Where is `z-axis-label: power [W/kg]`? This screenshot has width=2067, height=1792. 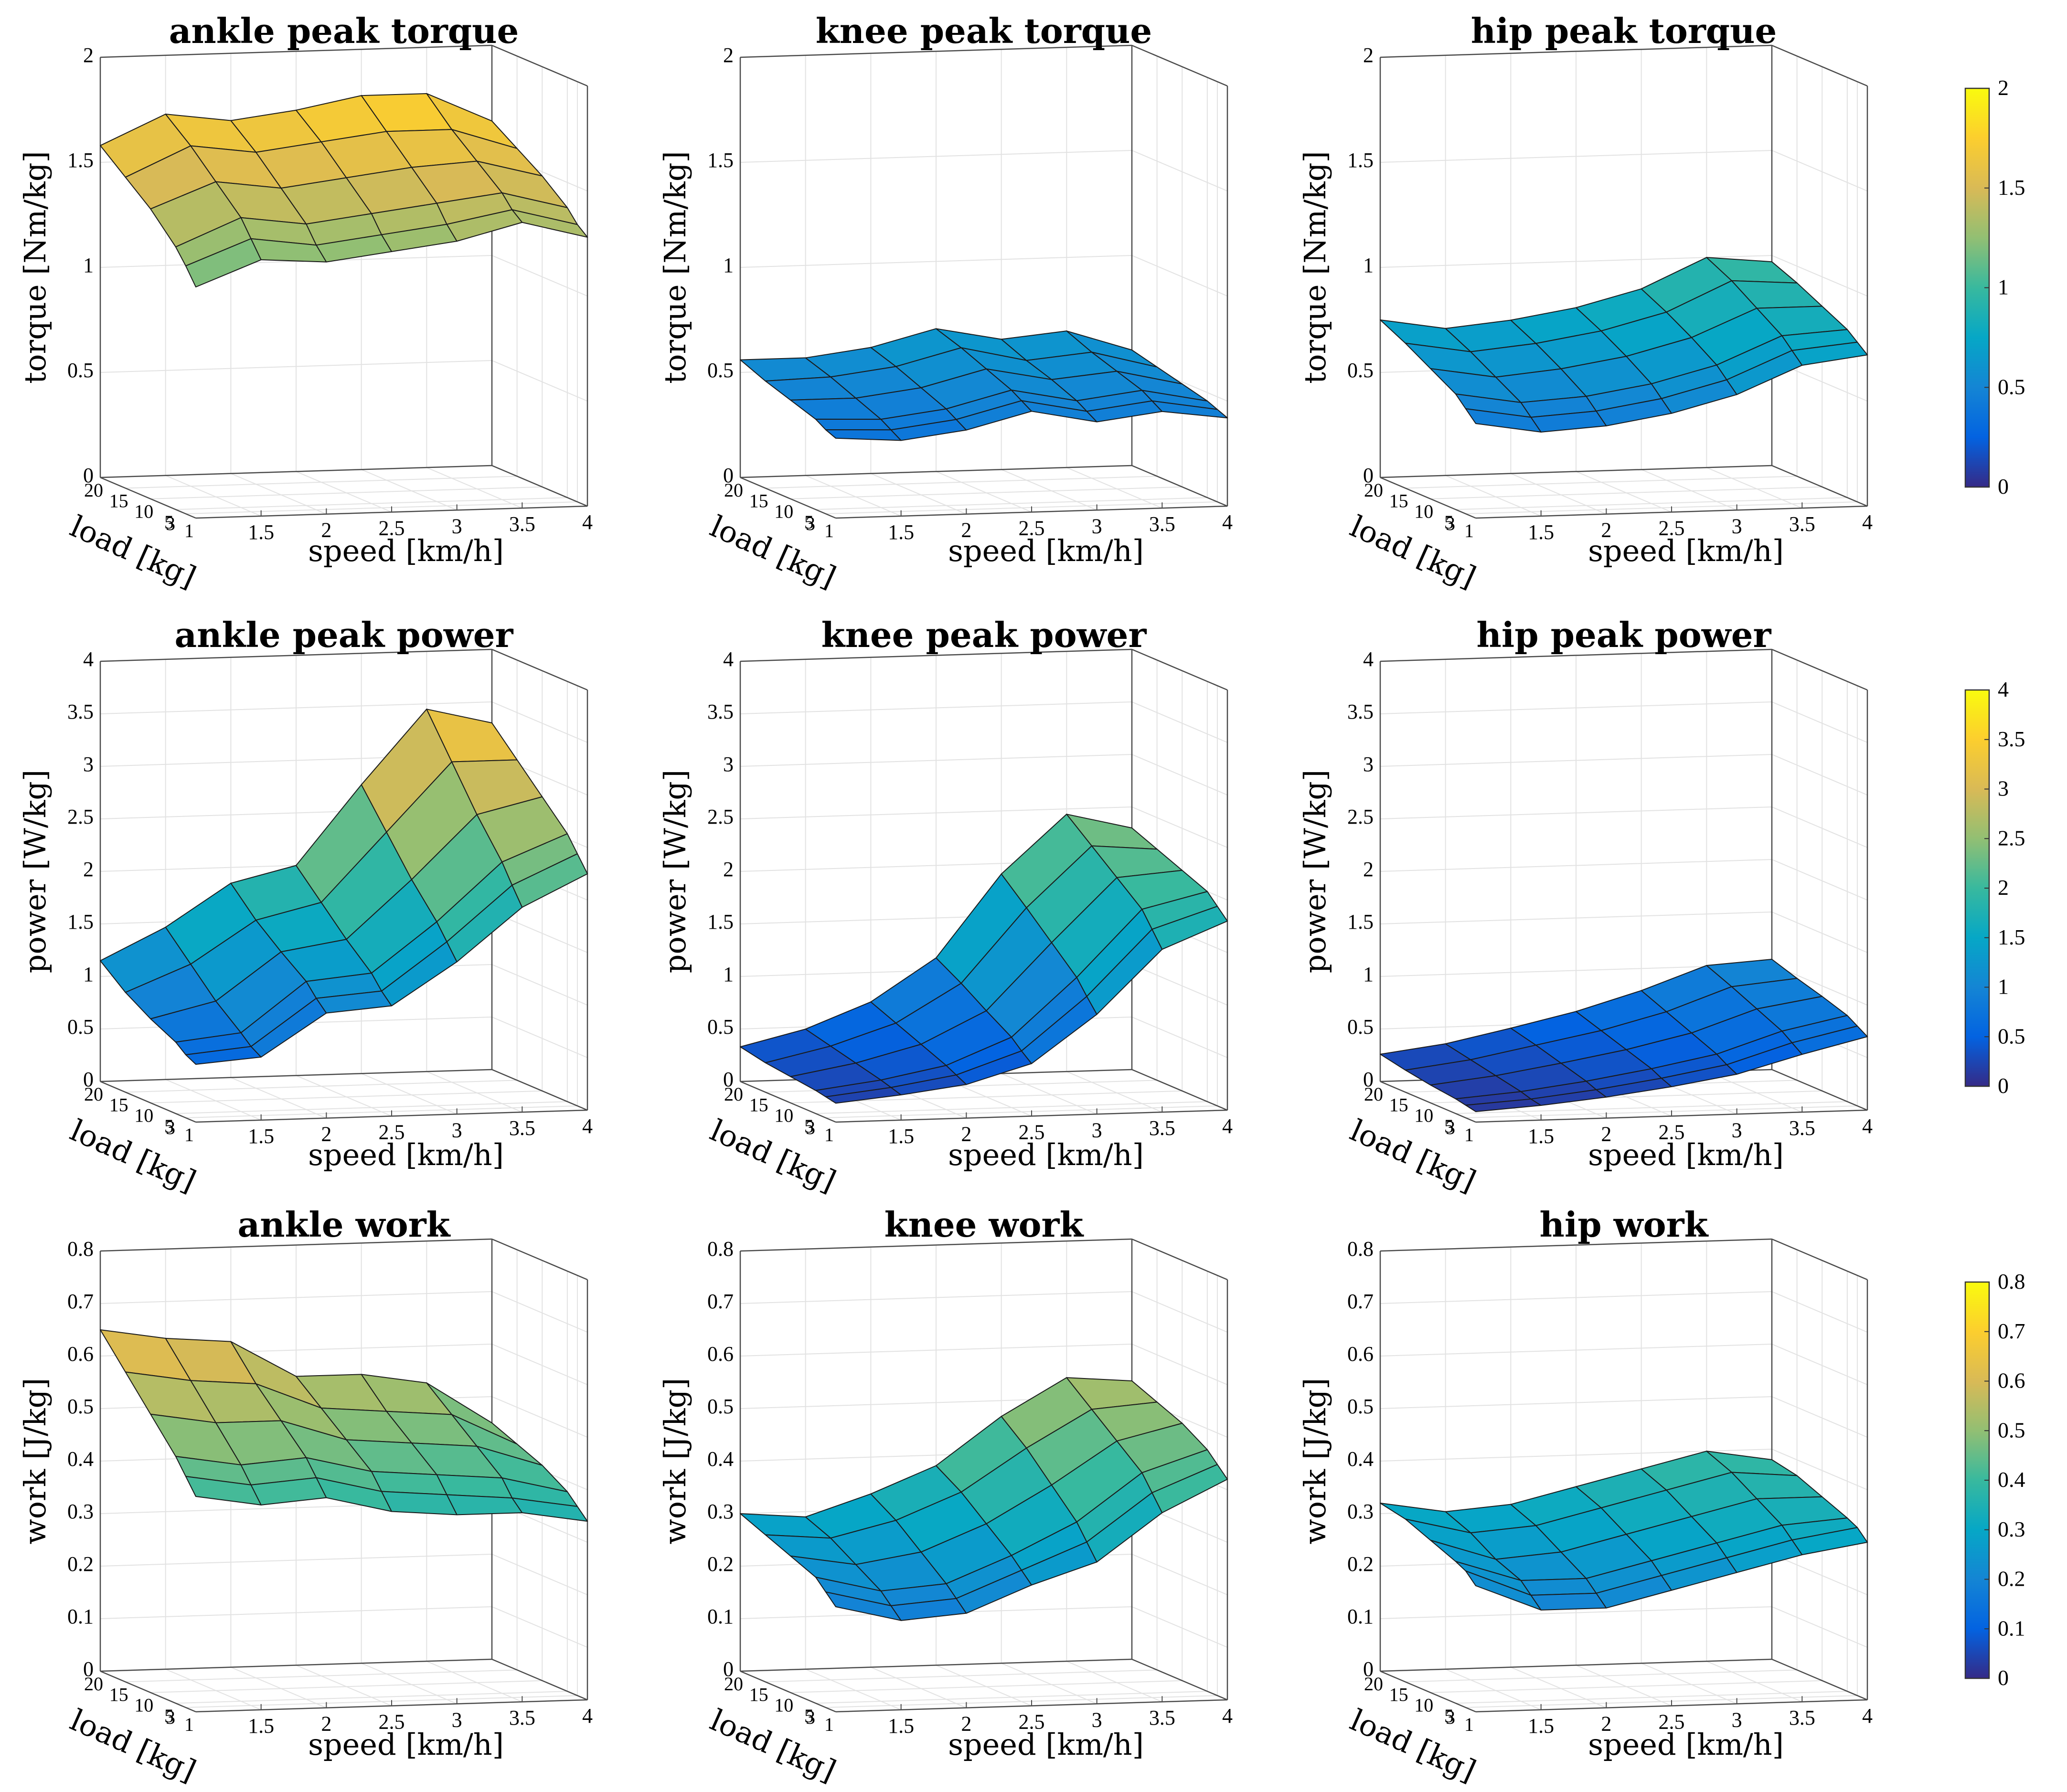 z-axis-label: power [W/kg] is located at coordinates (35, 871).